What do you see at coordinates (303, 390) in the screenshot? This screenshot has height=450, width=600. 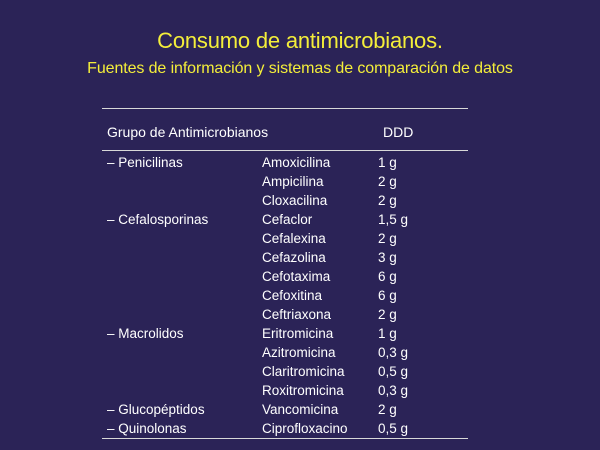 I see `drug-cell: Roxitromicina` at bounding box center [303, 390].